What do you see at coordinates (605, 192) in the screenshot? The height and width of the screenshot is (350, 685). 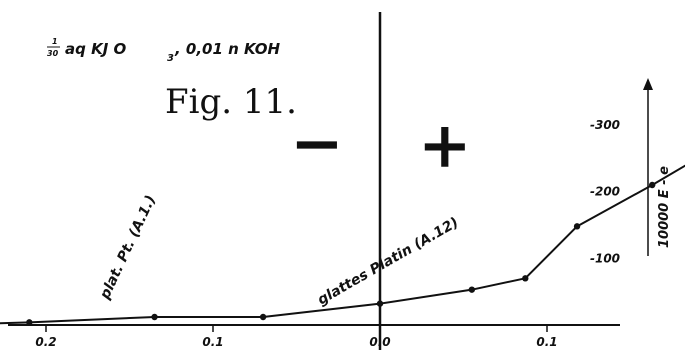 I see `y-tick-label: -200` at bounding box center [605, 192].